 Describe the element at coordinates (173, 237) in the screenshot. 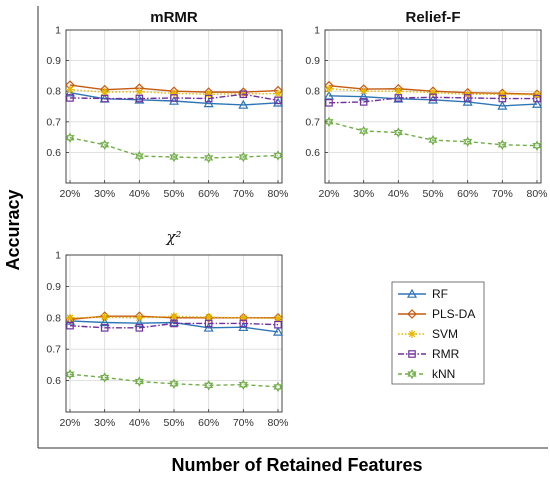

I see `panel-title: χ²` at that location.